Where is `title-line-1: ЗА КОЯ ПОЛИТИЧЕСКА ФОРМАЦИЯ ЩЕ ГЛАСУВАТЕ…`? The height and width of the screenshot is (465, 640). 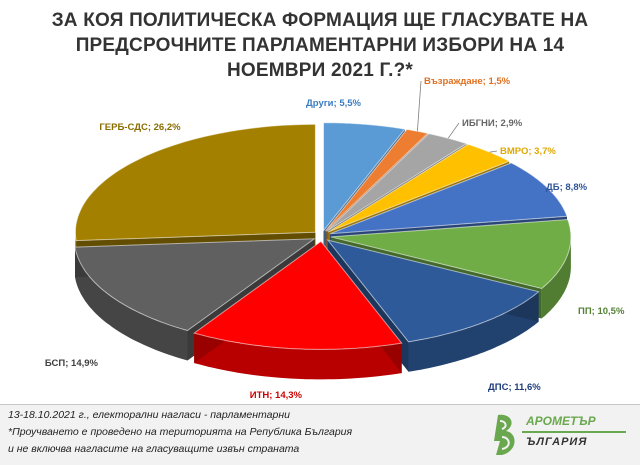
title-line-1: ЗА КОЯ ПОЛИТИЧЕСКА ФОРМАЦИЯ ЩЕ ГЛАСУВАТЕ… is located at coordinates (320, 20).